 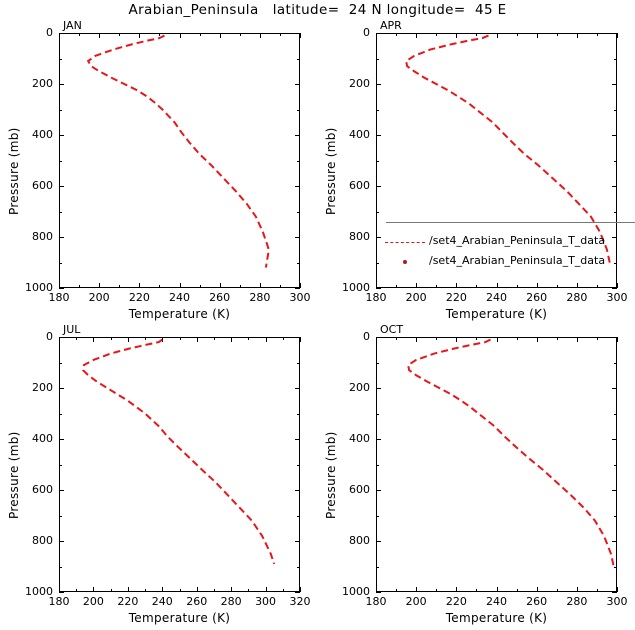 What do you see at coordinates (405, 242) in the screenshot?
I see `legend-line-swatch` at bounding box center [405, 242].